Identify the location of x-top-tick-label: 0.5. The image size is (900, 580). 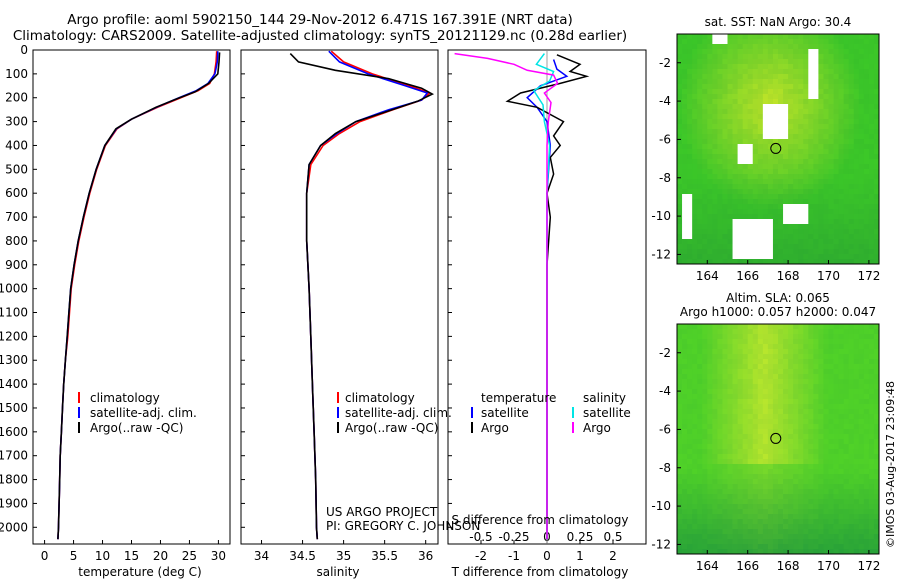
(612, 537).